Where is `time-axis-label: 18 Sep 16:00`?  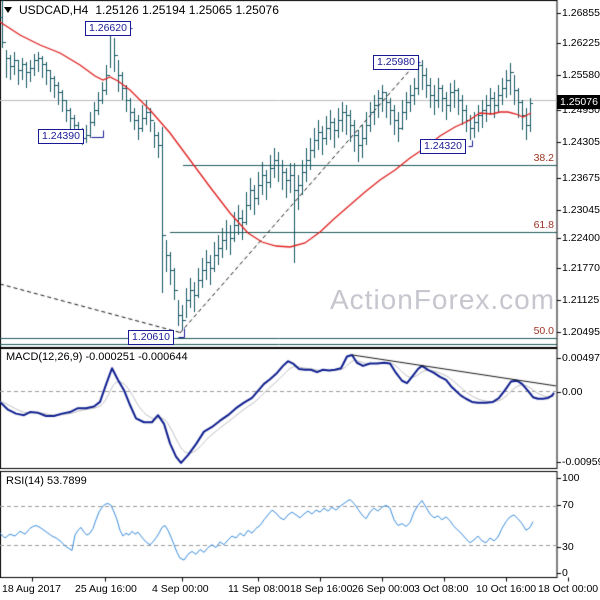
time-axis-label: 18 Sep 16:00 is located at coordinates (321, 589).